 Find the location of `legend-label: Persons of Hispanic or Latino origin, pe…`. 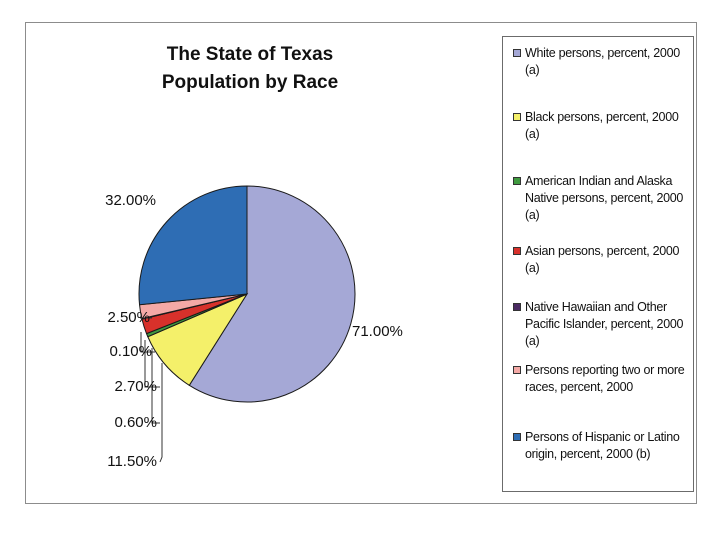

legend-label: Persons of Hispanic or Latino origin, pe… is located at coordinates (602, 445).